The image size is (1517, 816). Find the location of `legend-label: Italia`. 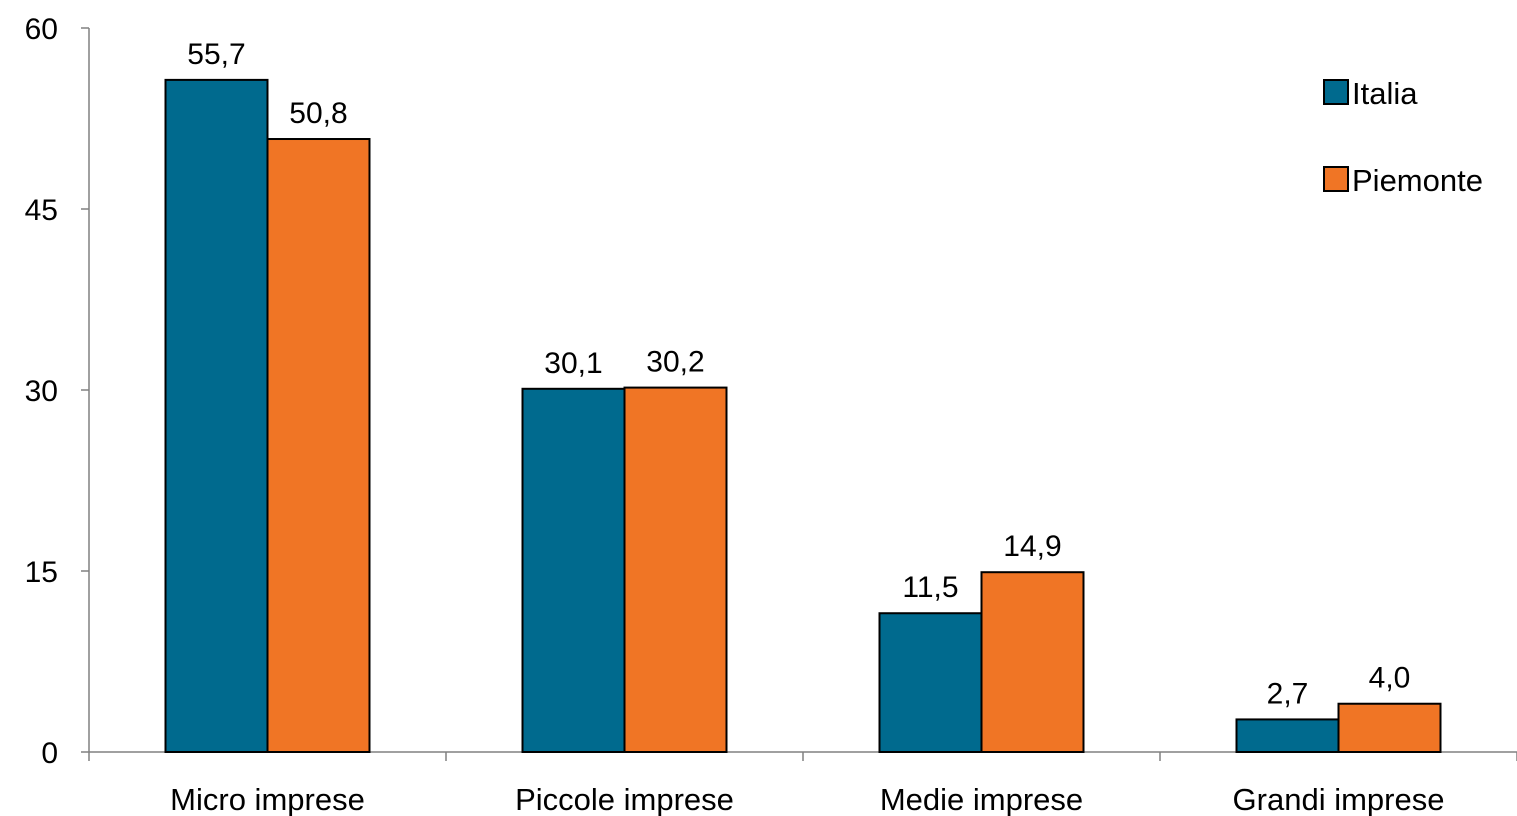

legend-label: Italia is located at coordinates (1385, 93).